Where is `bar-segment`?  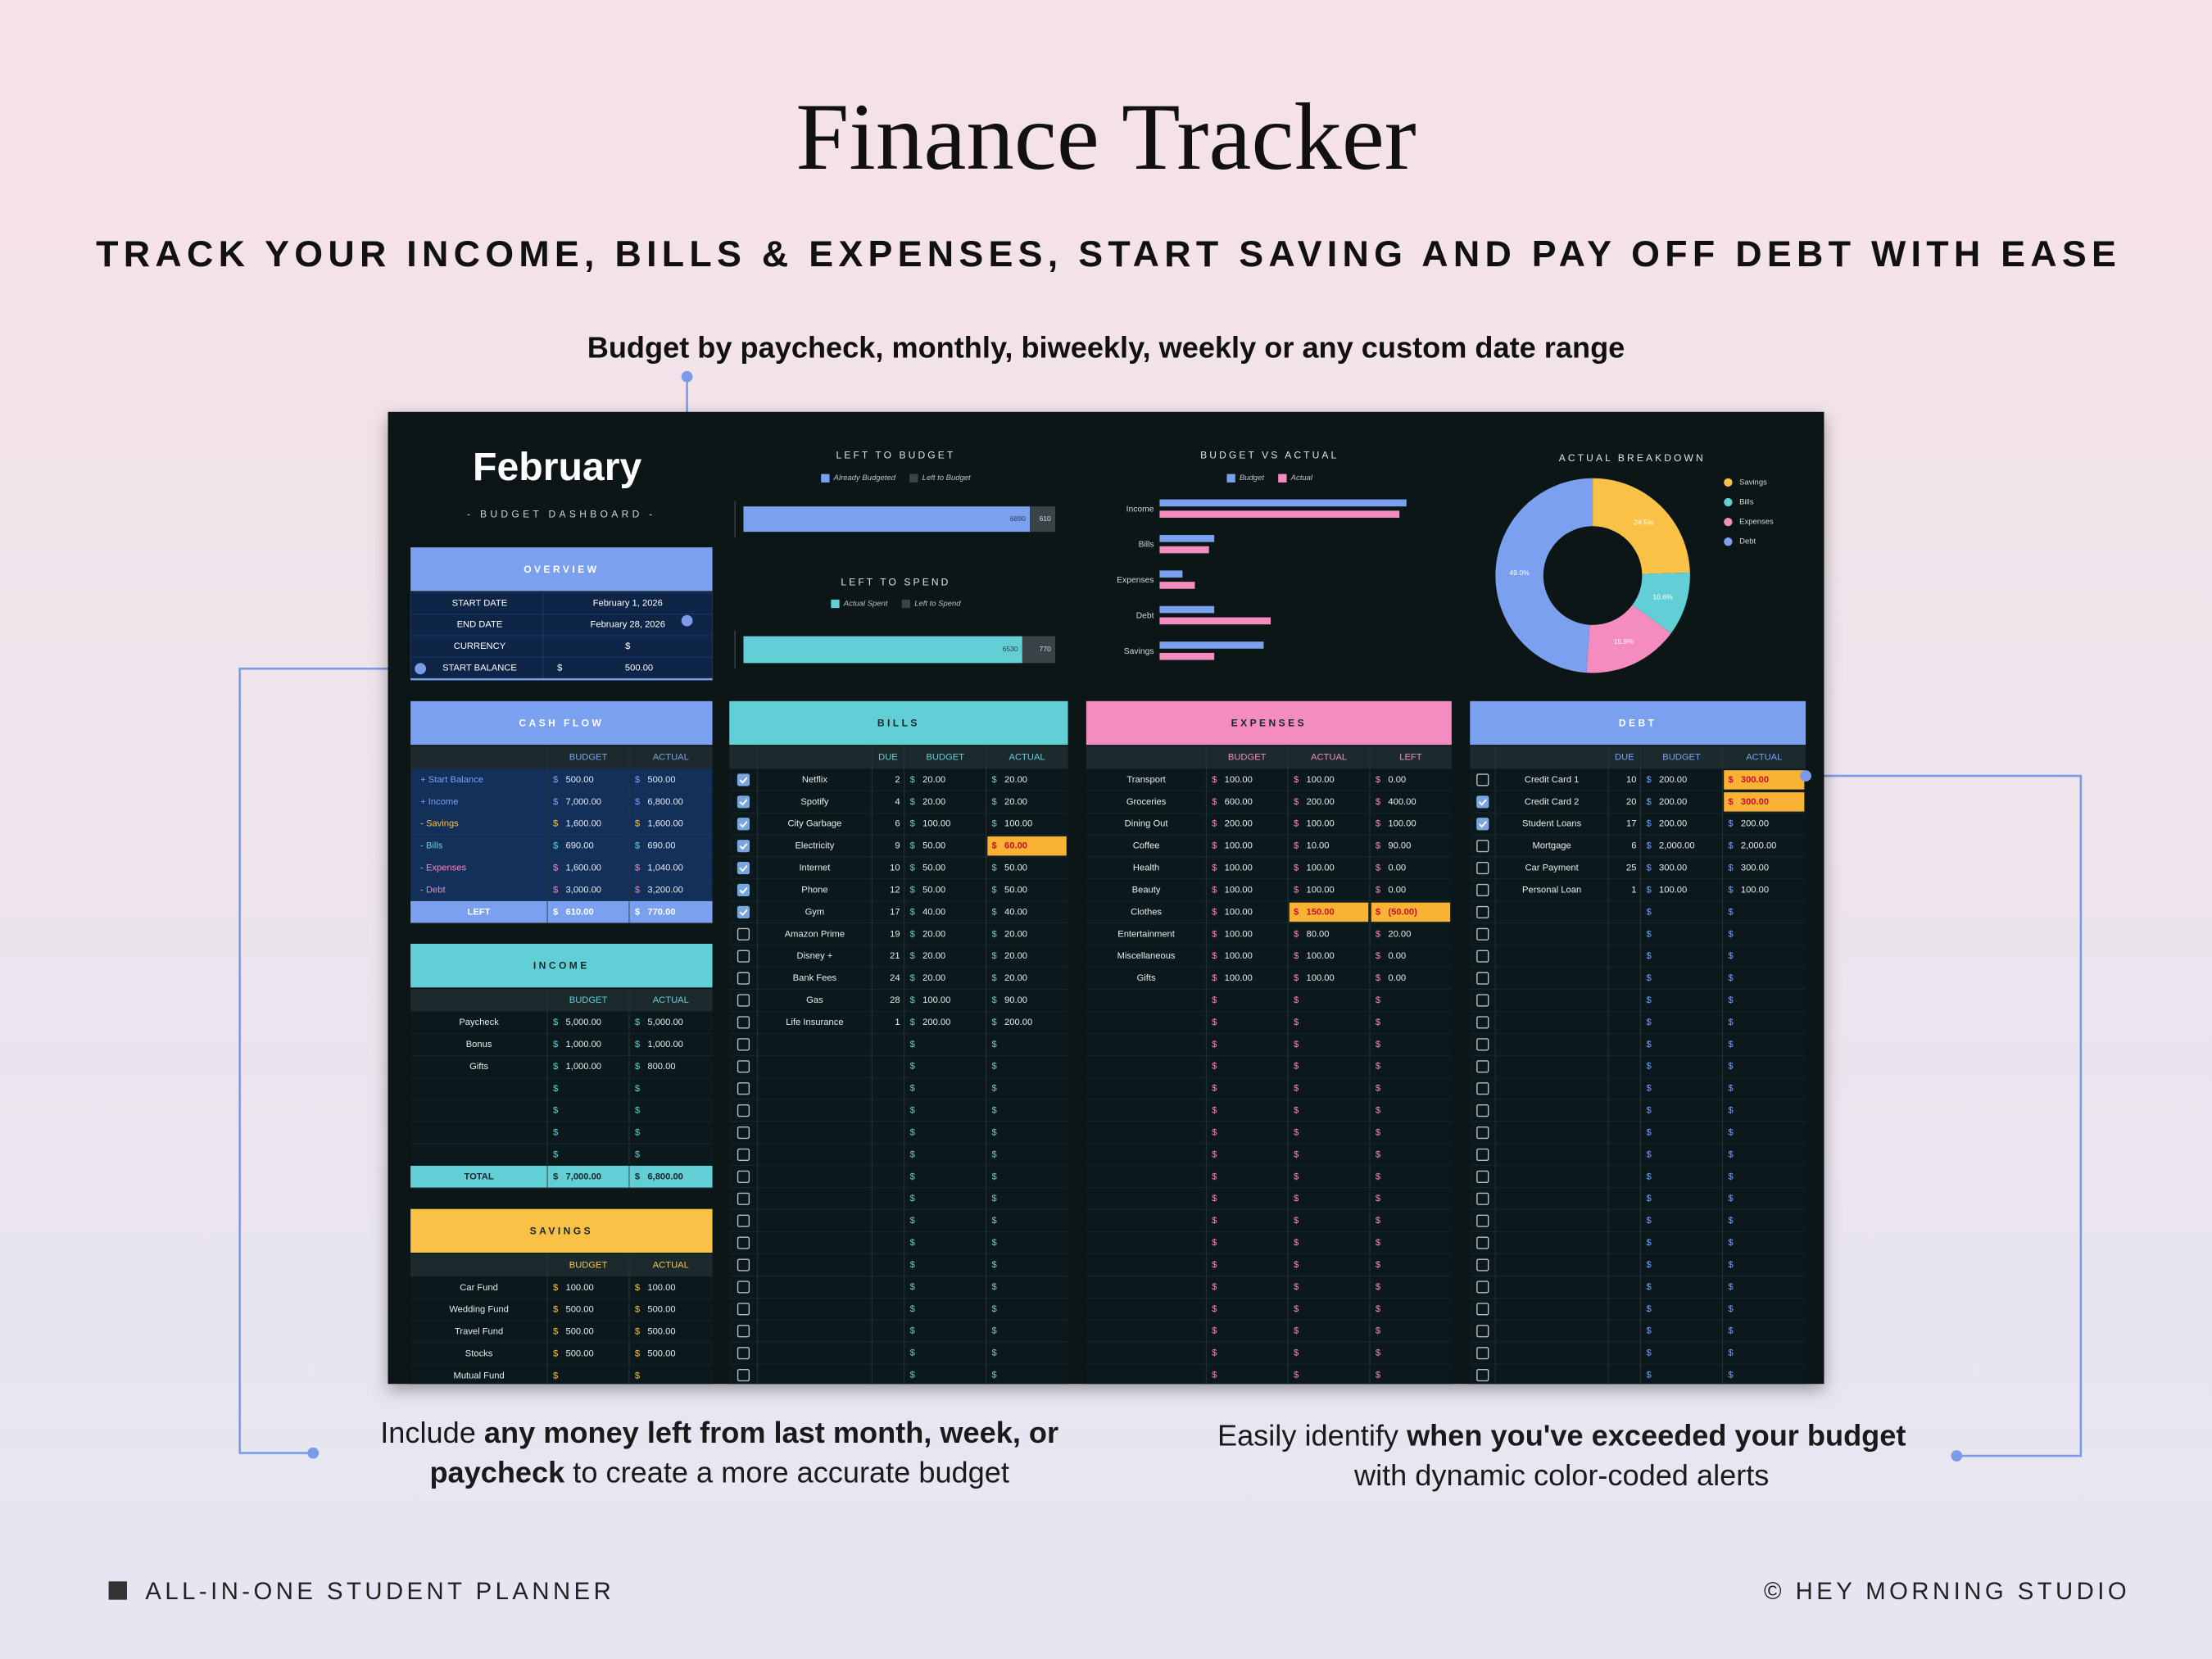 bar-segment is located at coordinates (882, 650).